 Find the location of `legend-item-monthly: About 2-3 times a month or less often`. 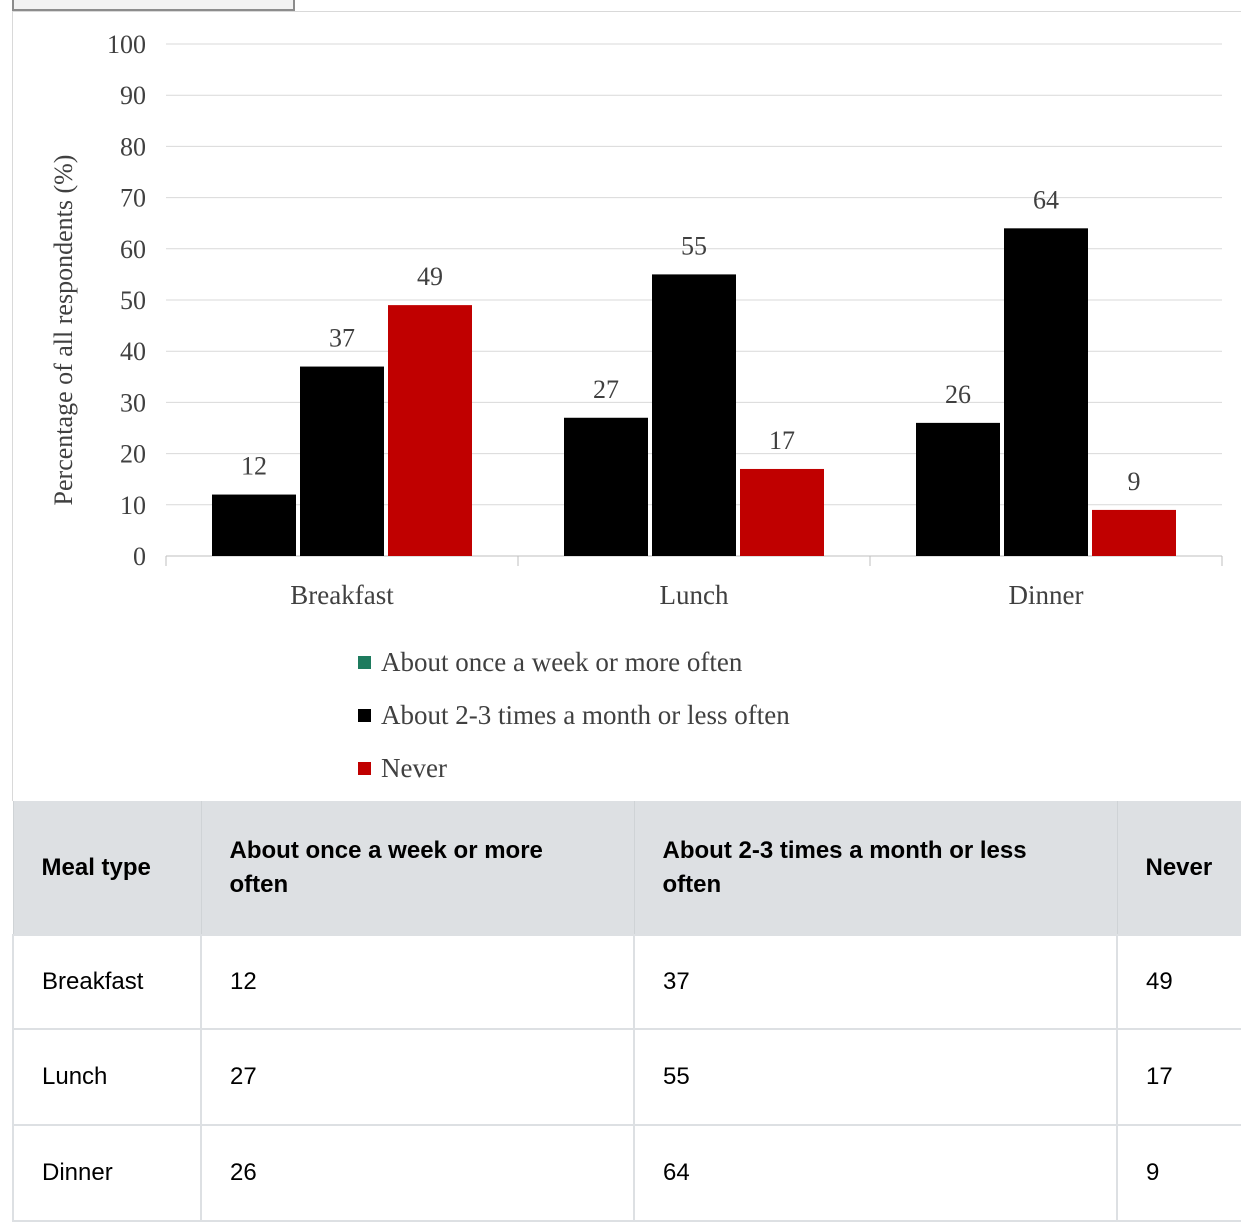

legend-item-monthly: About 2-3 times a month or less often is located at coordinates (708, 715).